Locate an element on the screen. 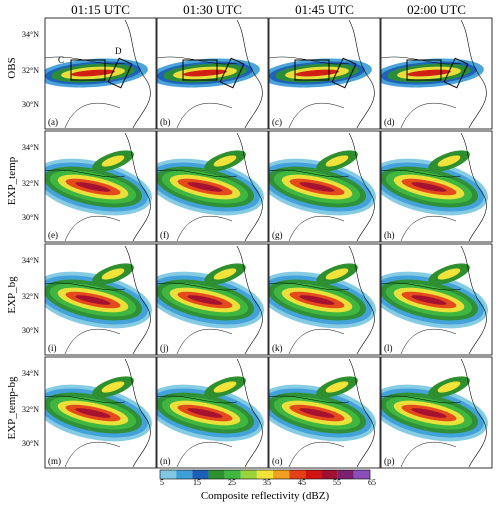 This screenshot has width=500, height=507. column-title-4: 02:00 UTC is located at coordinates (436, 9).